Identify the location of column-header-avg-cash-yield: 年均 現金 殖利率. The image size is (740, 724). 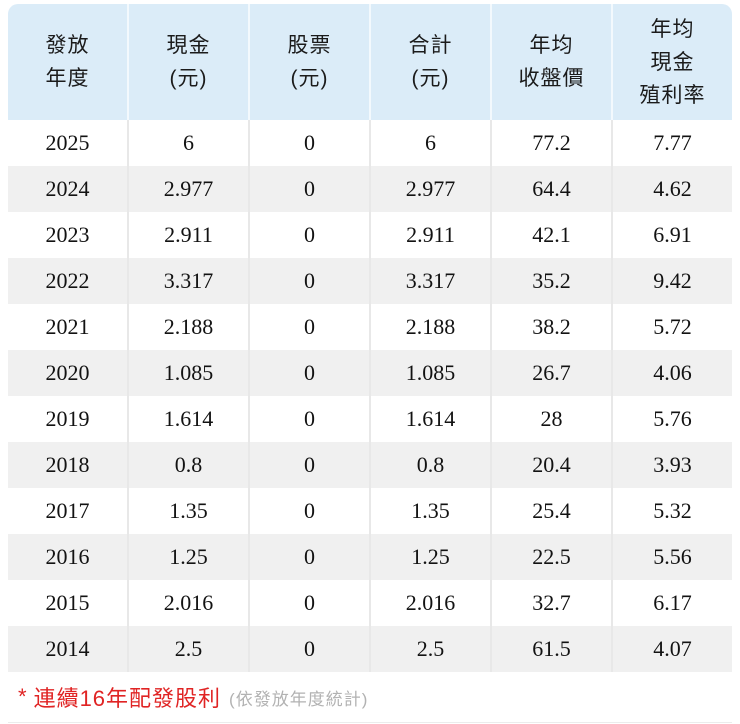
(671, 62).